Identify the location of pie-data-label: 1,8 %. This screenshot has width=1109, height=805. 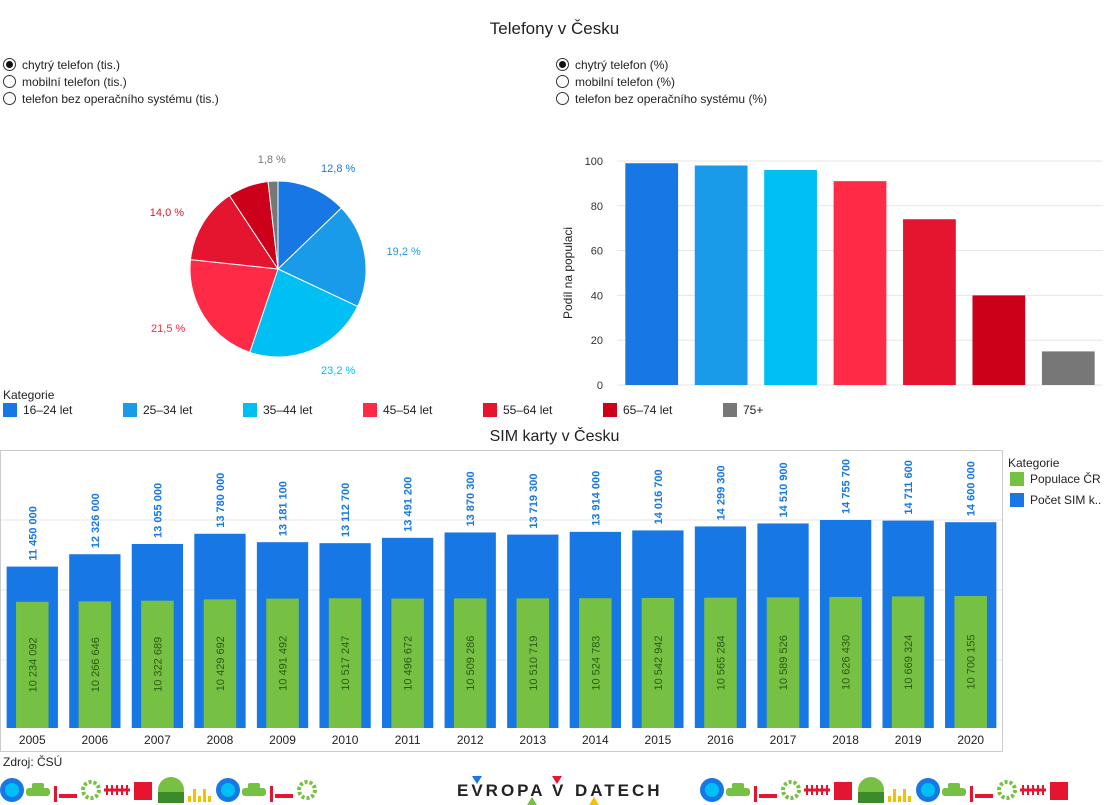
(272, 160).